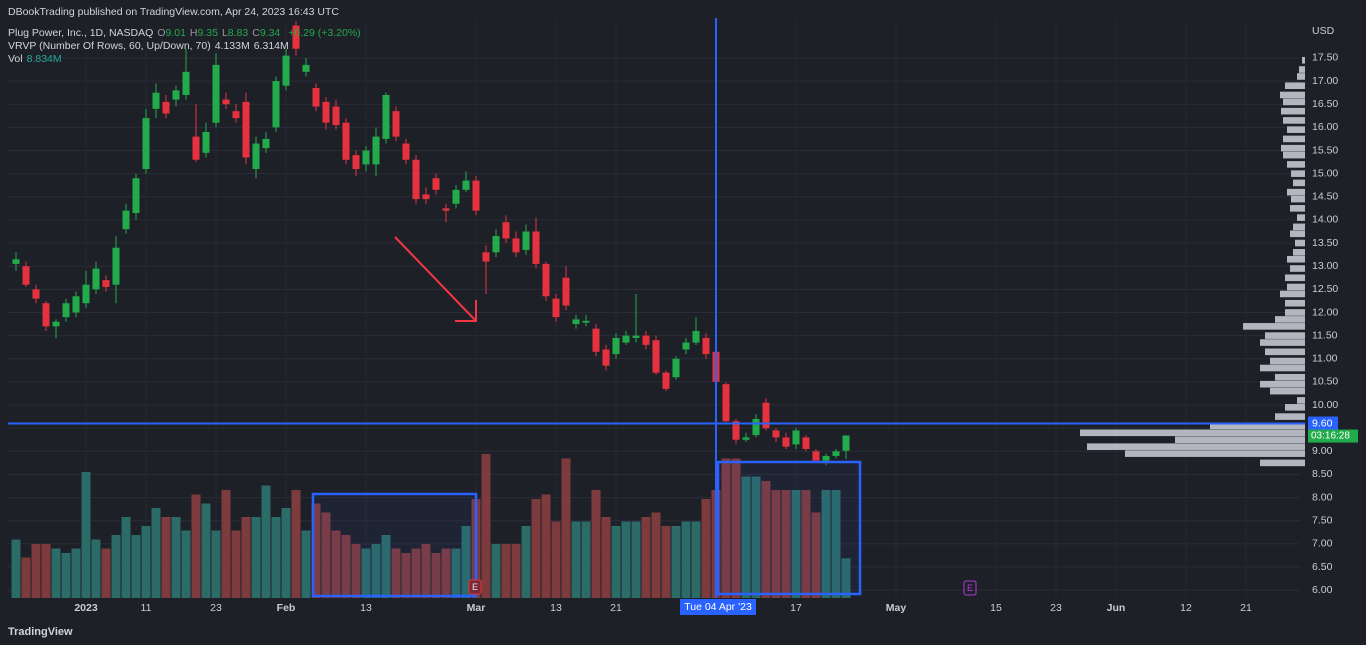  Describe the element at coordinates (435, 279) in the screenshot. I see `drawing-arrow` at that location.